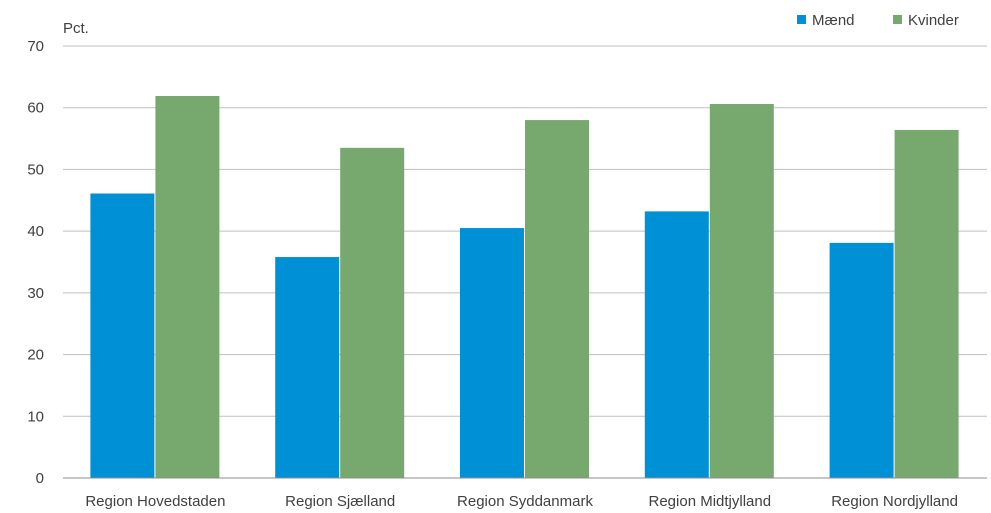  I want to click on y-axis-label: Pct., so click(76, 28).